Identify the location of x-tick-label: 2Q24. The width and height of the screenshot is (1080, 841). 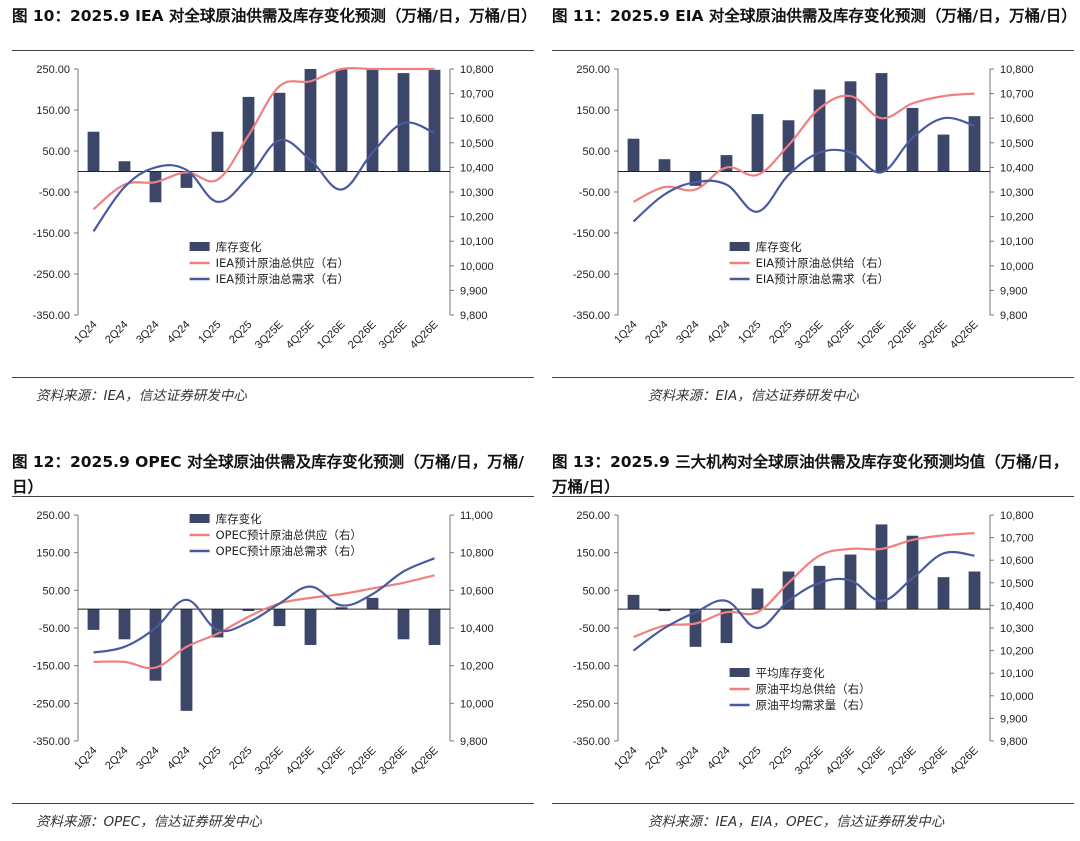
(117, 333).